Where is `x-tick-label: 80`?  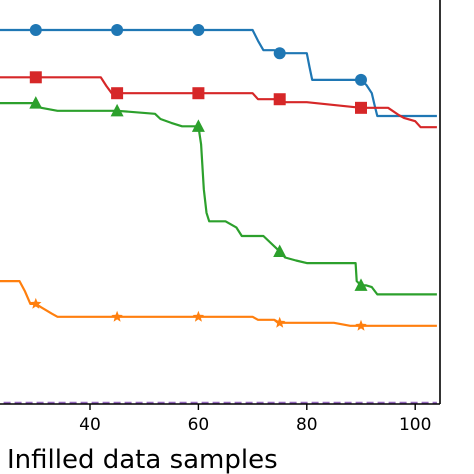 x-tick-label: 80 is located at coordinates (307, 425).